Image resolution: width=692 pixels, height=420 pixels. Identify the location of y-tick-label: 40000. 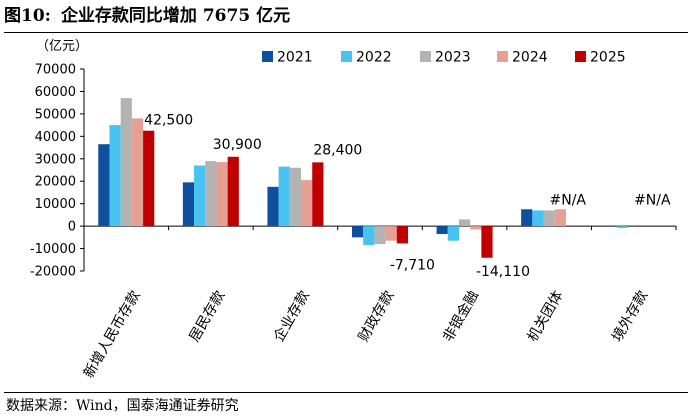
(55, 137).